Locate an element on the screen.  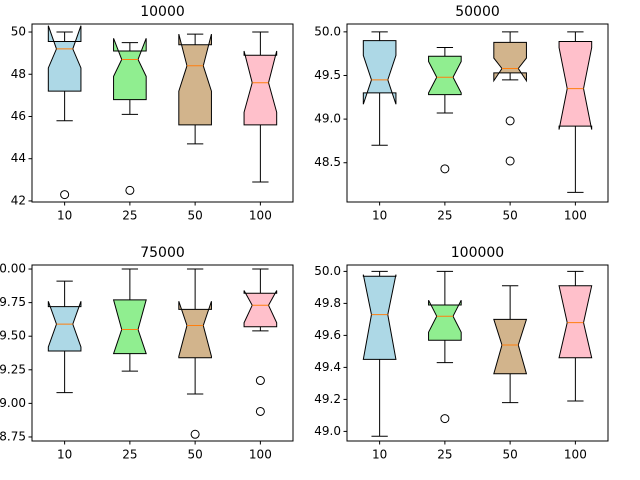
y-tick-label: 49.2 is located at coordinates (327, 399).